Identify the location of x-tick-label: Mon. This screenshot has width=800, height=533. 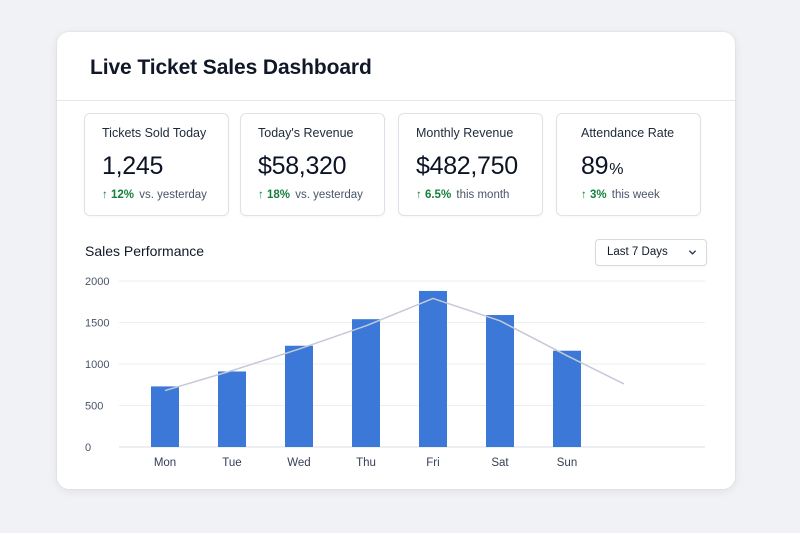
(165, 463).